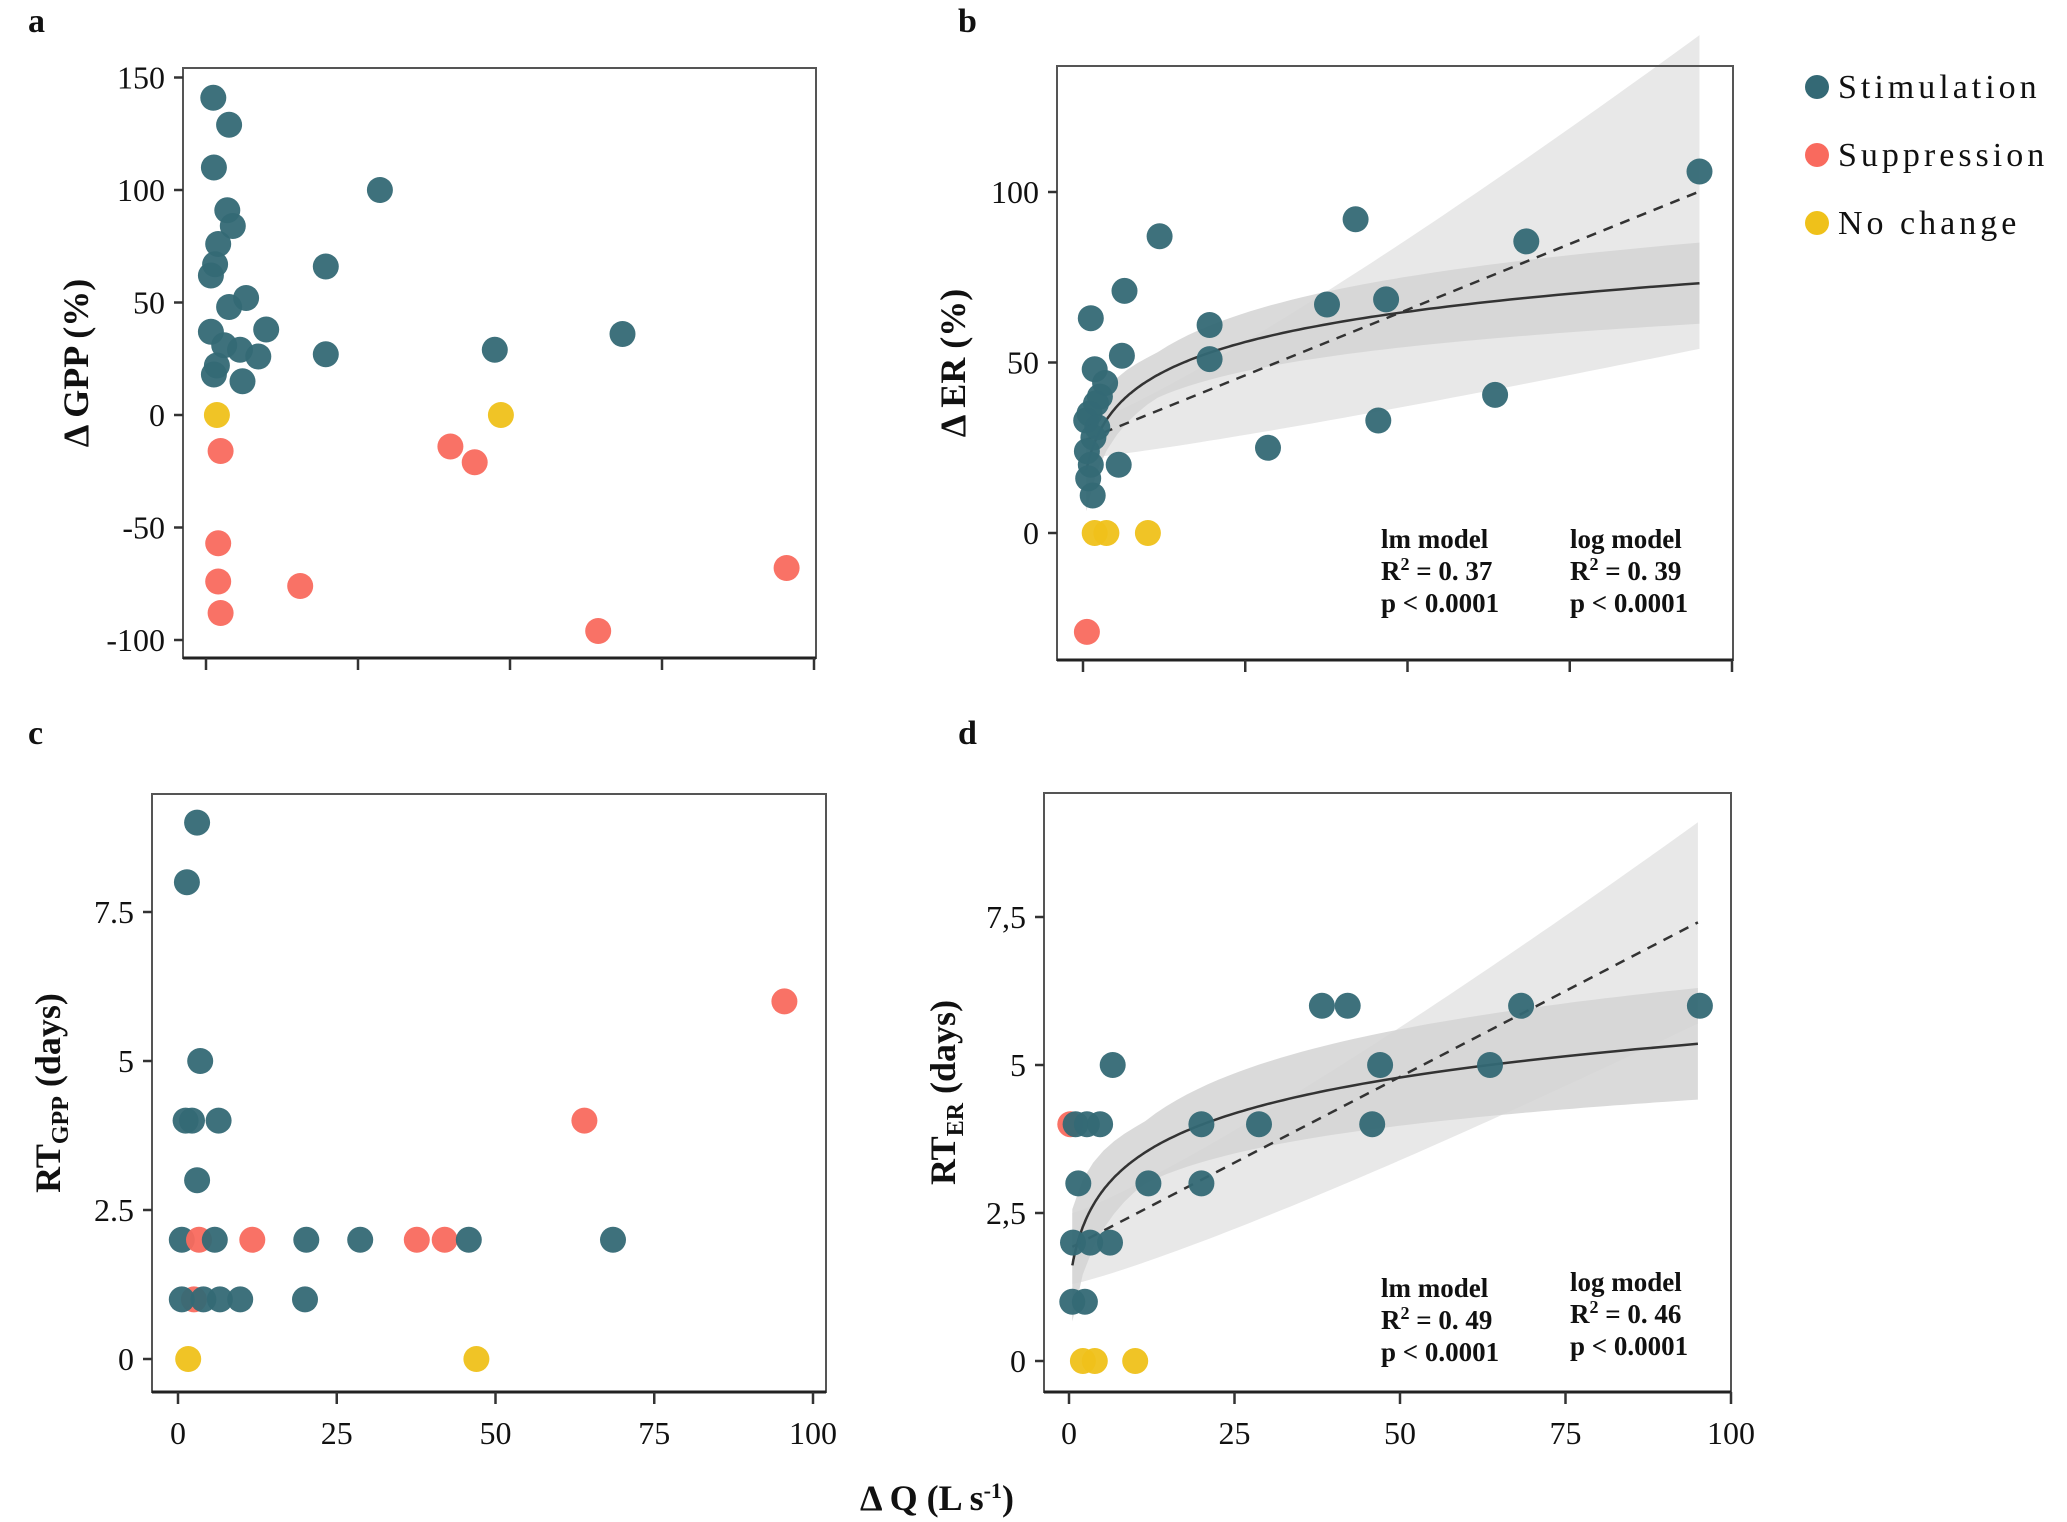  I want to click on legend-label-stimulation: Stimulation, so click(1939, 87).